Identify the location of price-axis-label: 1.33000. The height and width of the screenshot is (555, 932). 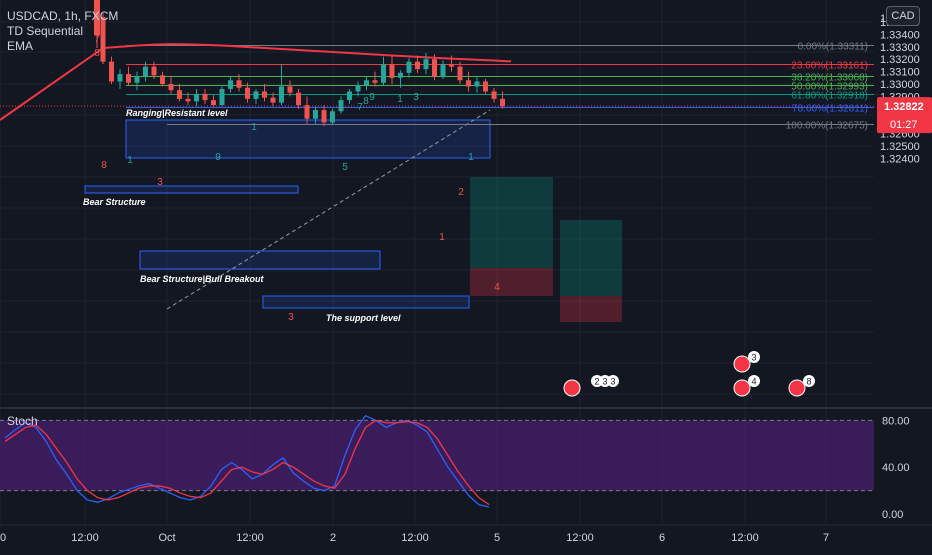
(900, 85).